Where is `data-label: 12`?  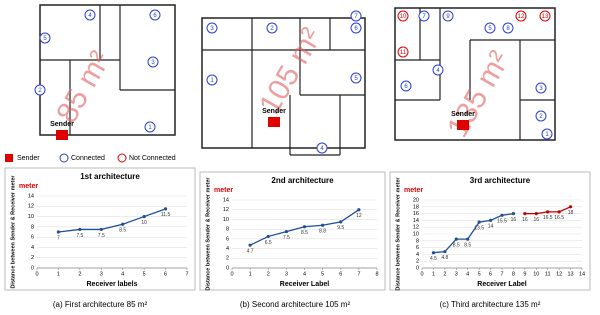 data-label: 12 is located at coordinates (359, 216).